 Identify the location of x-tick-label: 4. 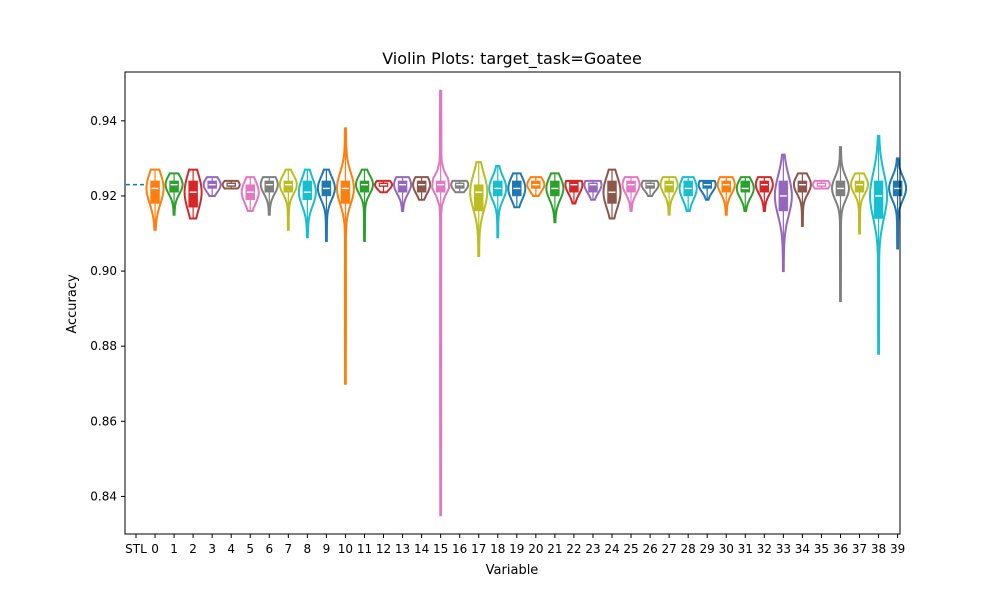
(231, 549).